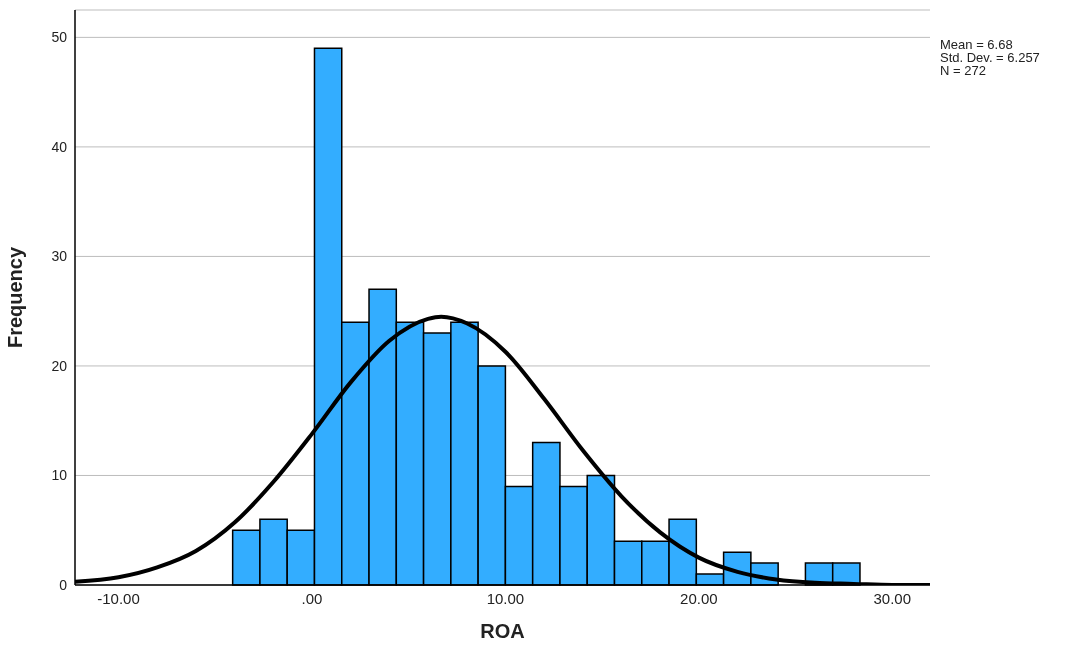 The height and width of the screenshot is (653, 1076). What do you see at coordinates (990, 57) in the screenshot?
I see `text: Std. Dev. = 6.257` at bounding box center [990, 57].